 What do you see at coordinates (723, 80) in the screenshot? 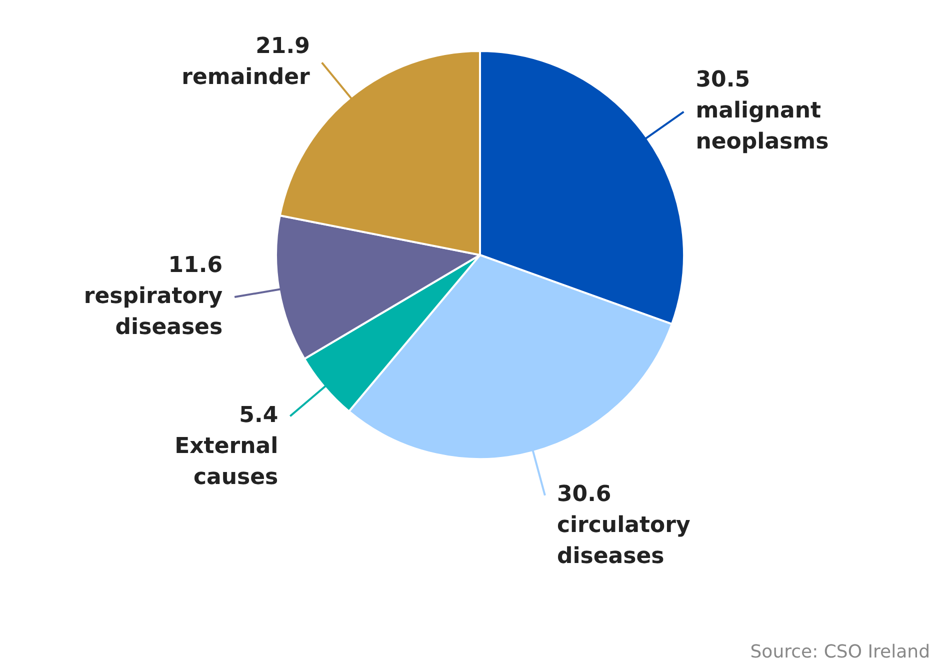
I see `data-label: 30.5` at bounding box center [723, 80].